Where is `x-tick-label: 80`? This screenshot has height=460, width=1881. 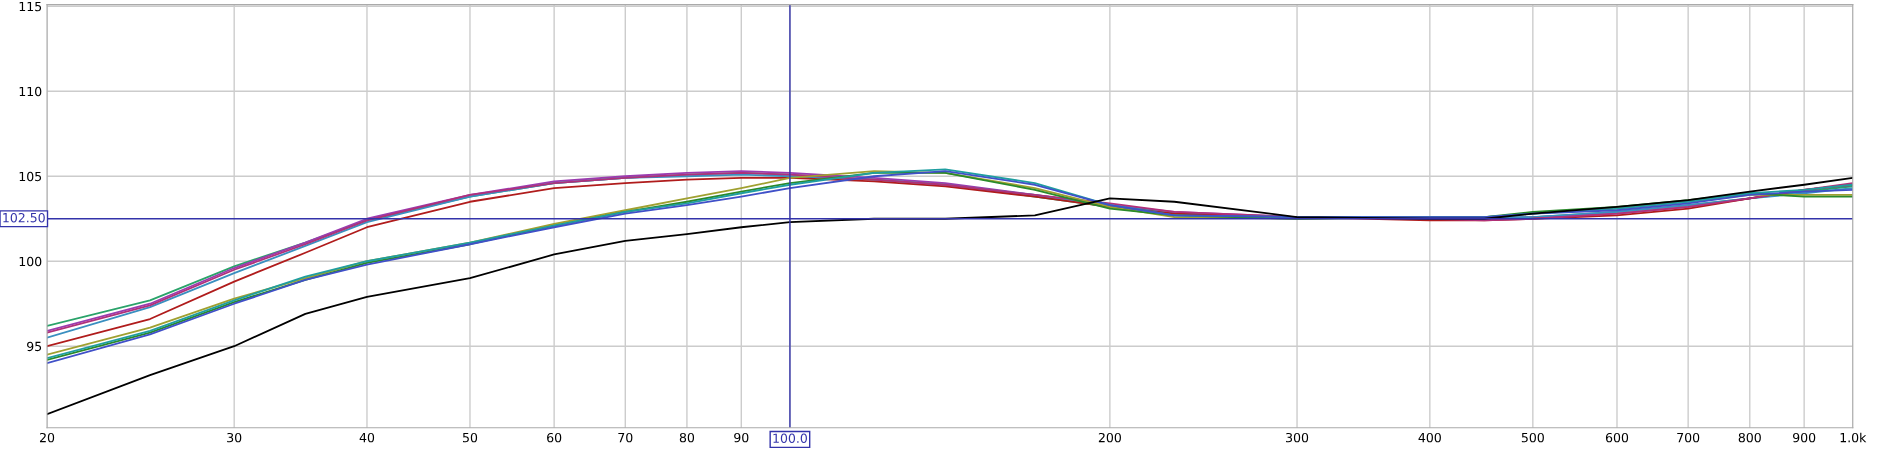
x-tick-label: 80 is located at coordinates (687, 437).